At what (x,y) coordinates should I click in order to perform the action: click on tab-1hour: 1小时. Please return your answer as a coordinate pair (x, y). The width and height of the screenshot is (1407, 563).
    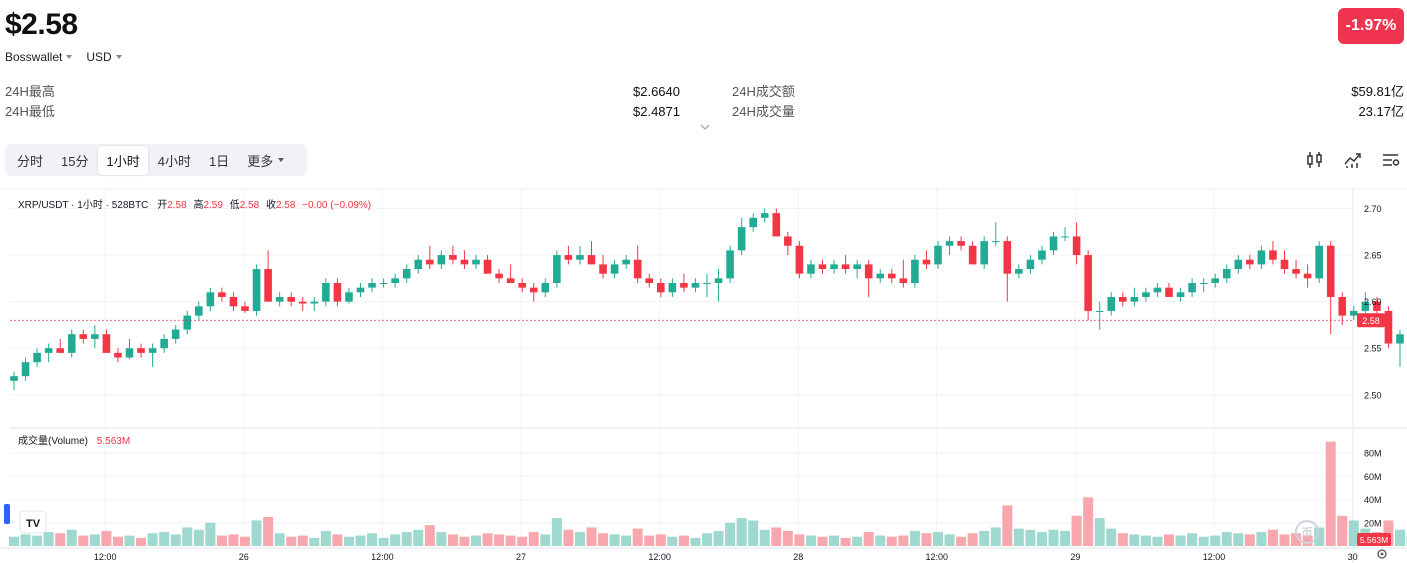
    Looking at the image, I should click on (123, 160).